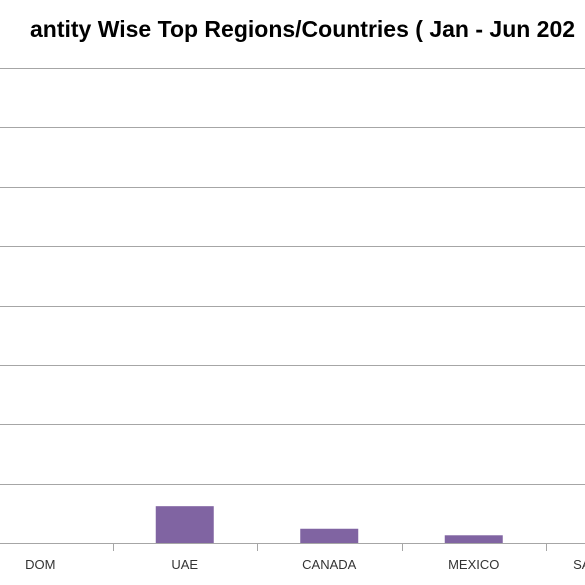 Image resolution: width=585 pixels, height=585 pixels. I want to click on bar-uae, so click(184, 524).